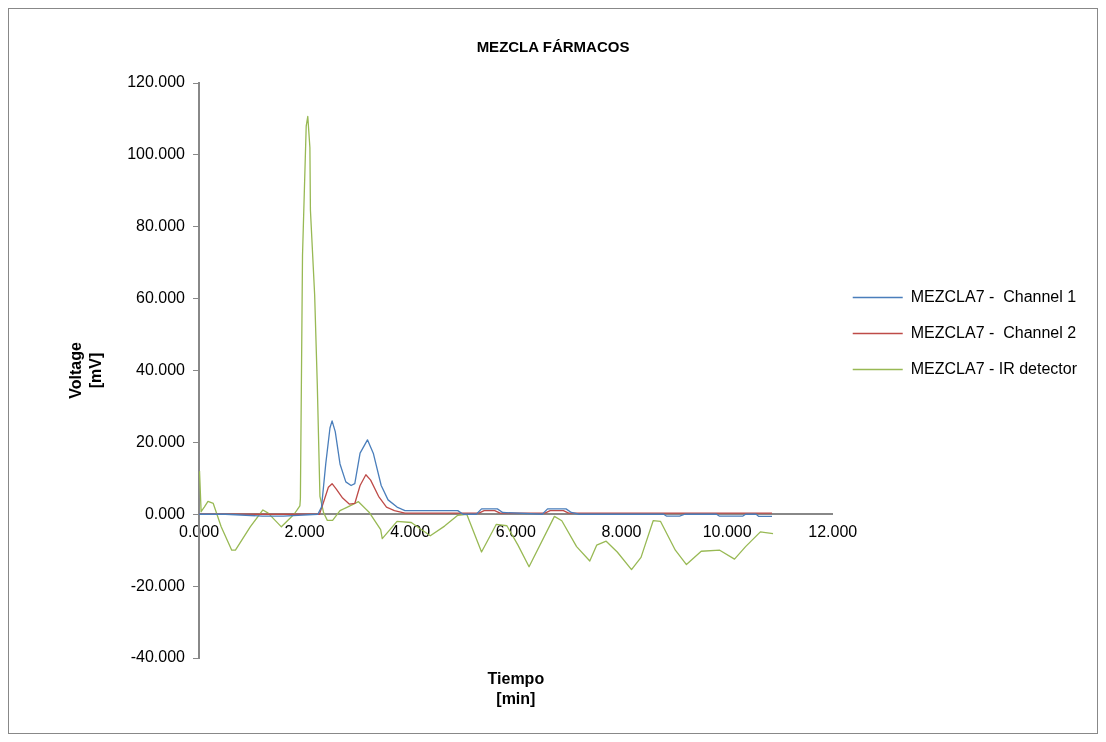 This screenshot has width=1106, height=742. Describe the element at coordinates (161, 298) in the screenshot. I see `y-tick-label: 60.000` at that location.